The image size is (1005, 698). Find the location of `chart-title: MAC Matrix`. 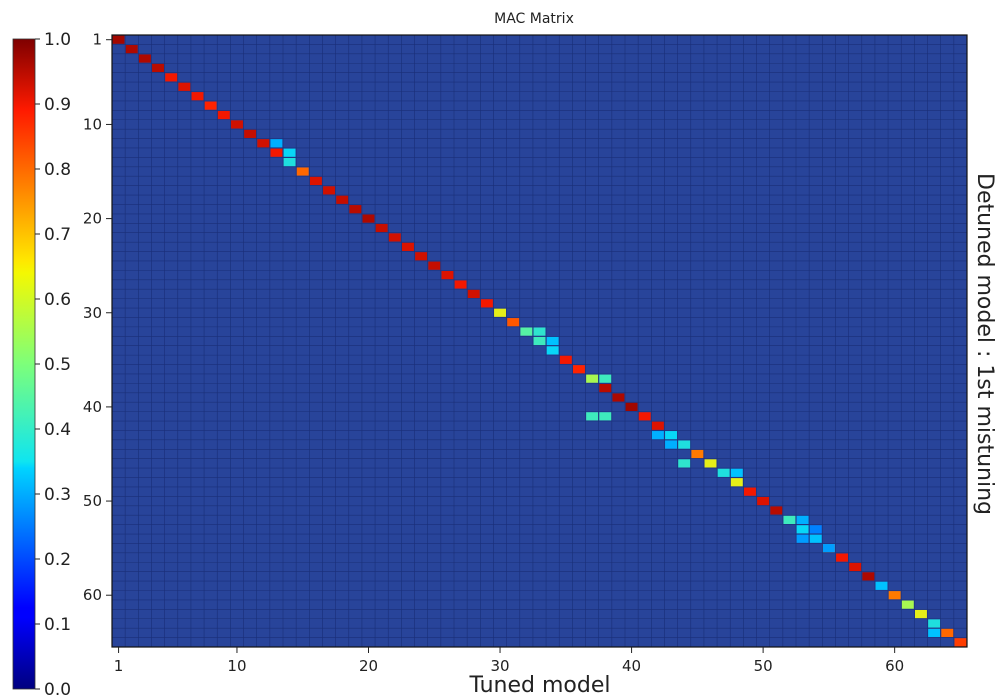

chart-title: MAC Matrix is located at coordinates (534, 19).